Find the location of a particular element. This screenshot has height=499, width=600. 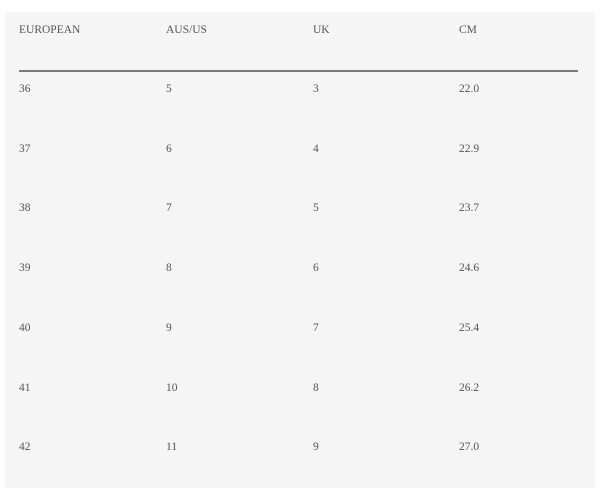

header-european: EUROPEAN is located at coordinates (50, 30).